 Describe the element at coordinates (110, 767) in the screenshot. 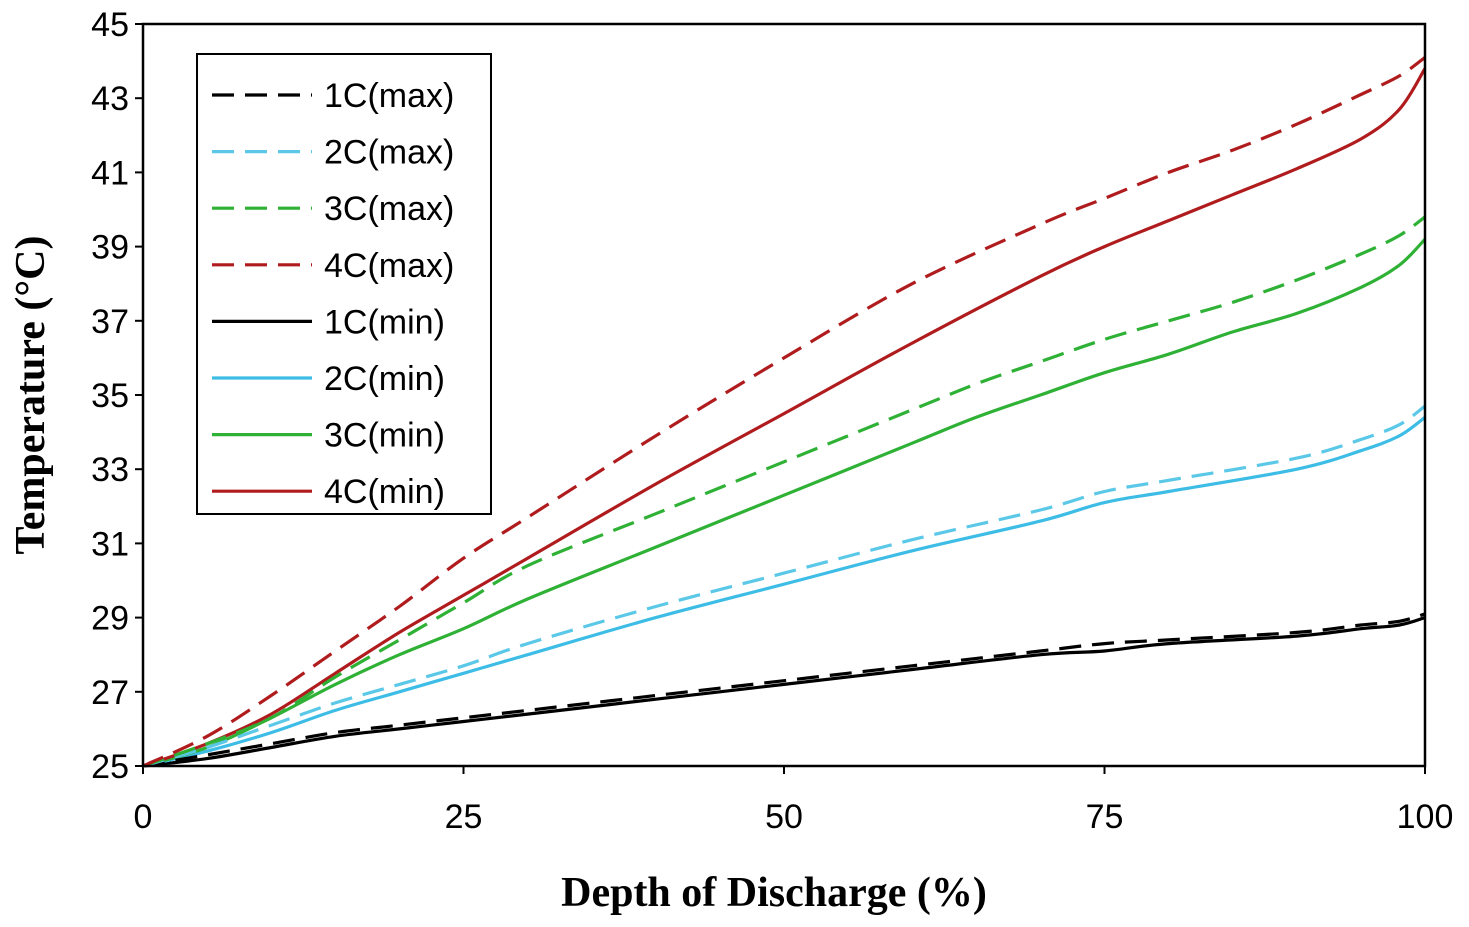

I see `y-tick-label: 25` at that location.